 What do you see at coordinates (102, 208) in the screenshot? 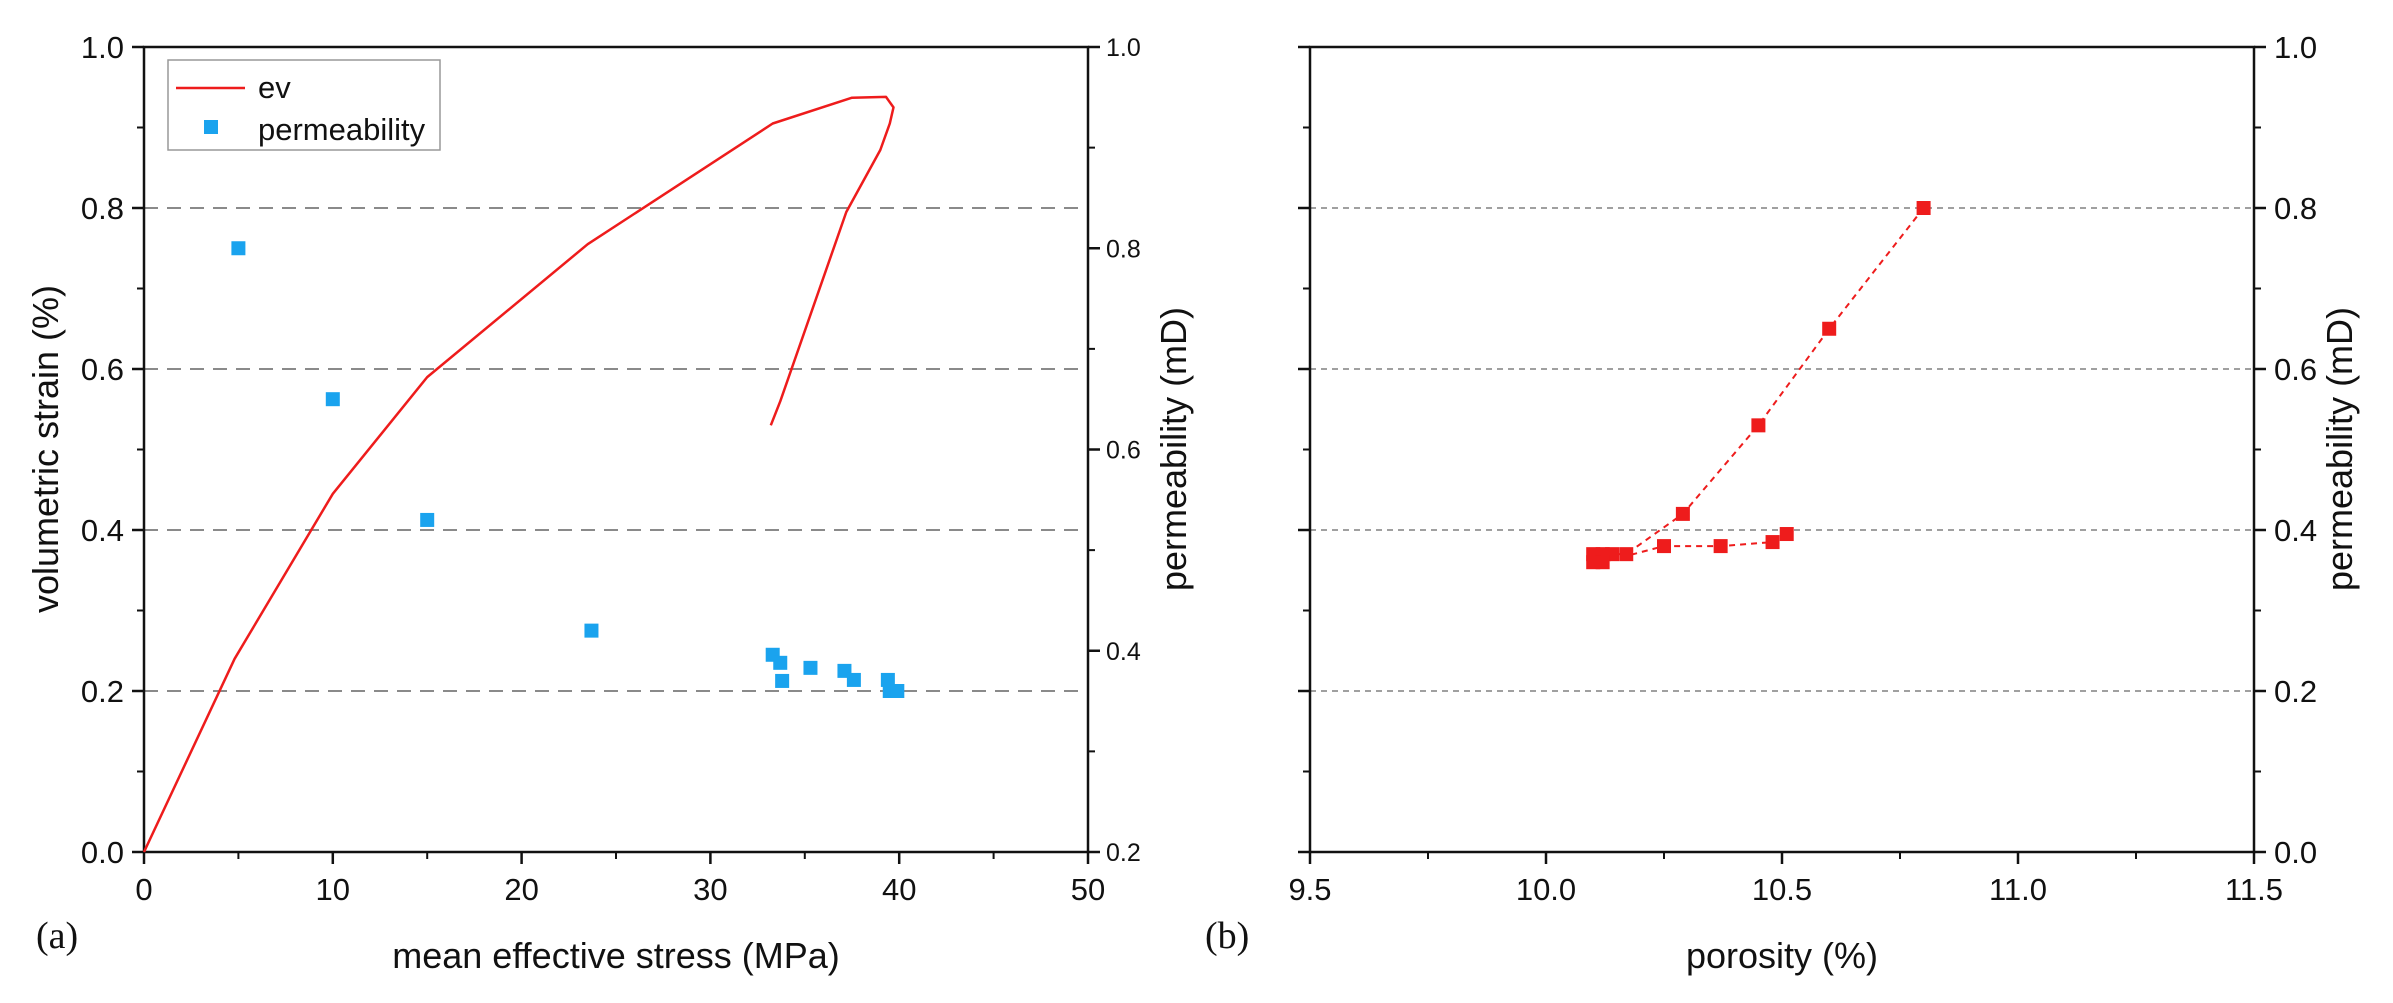
I see `y-left-tick-label: 0.8` at bounding box center [102, 208].